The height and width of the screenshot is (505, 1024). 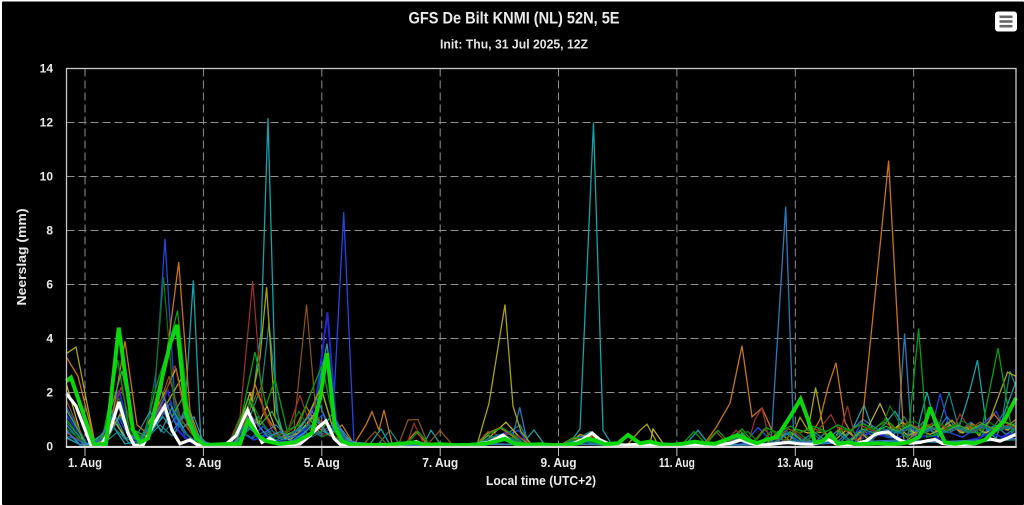 I want to click on svg-text: 9. Aug, so click(x=559, y=462).